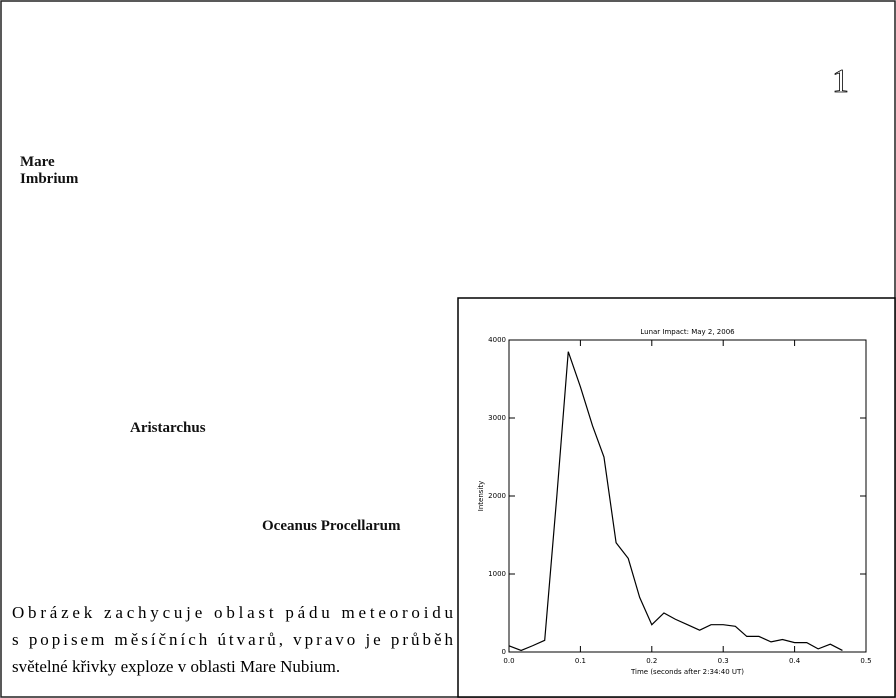  What do you see at coordinates (233, 612) in the screenshot?
I see `caption-line: Obrázek zachycuje oblast pádu meteoroidu` at bounding box center [233, 612].